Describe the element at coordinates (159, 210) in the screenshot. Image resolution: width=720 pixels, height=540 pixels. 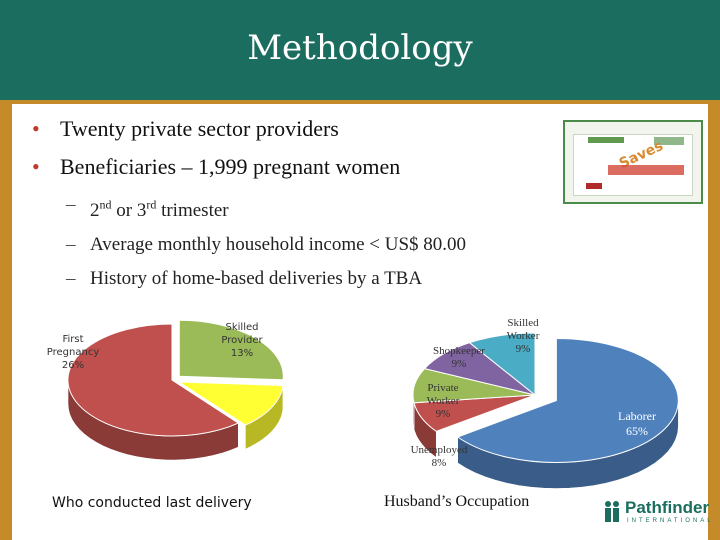
I see `sub-bullet-text: 2nd or 3rd trimester` at that location.